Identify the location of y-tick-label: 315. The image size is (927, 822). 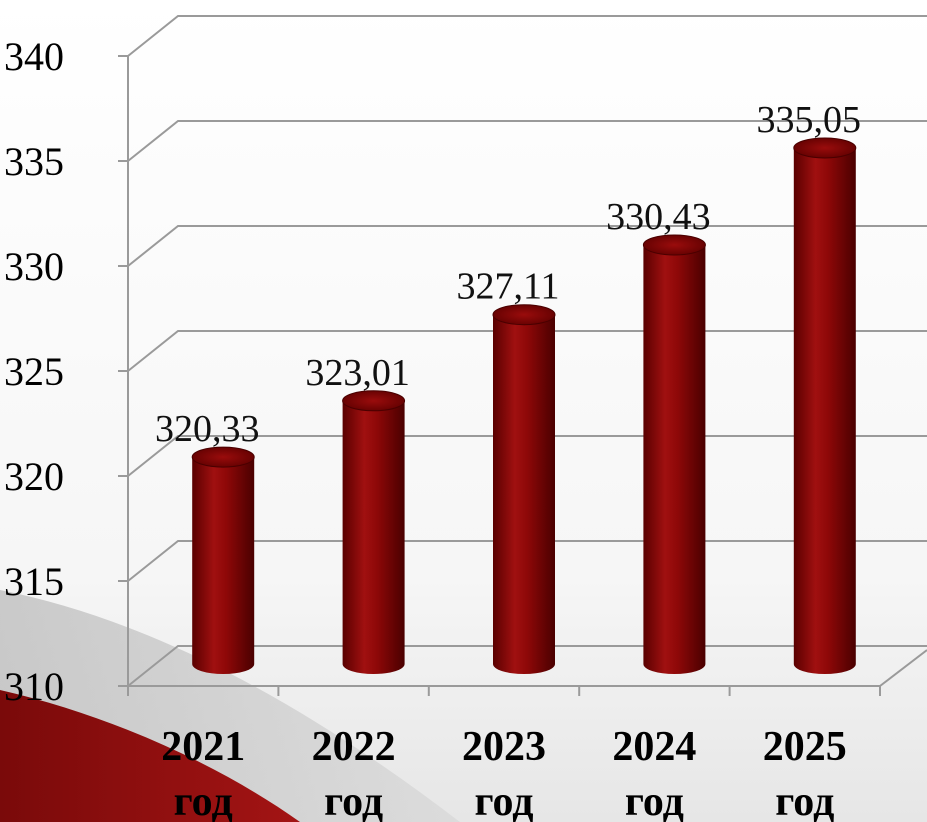
(34, 581).